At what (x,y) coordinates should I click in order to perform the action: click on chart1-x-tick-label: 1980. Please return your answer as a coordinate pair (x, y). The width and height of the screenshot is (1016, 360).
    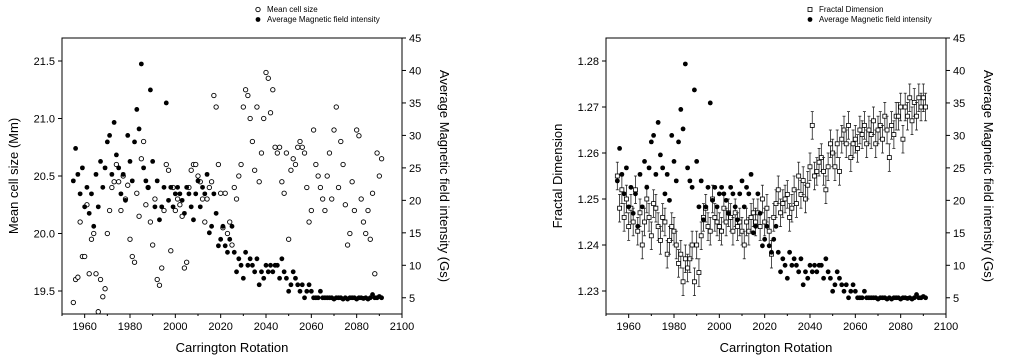
    Looking at the image, I should click on (130, 327).